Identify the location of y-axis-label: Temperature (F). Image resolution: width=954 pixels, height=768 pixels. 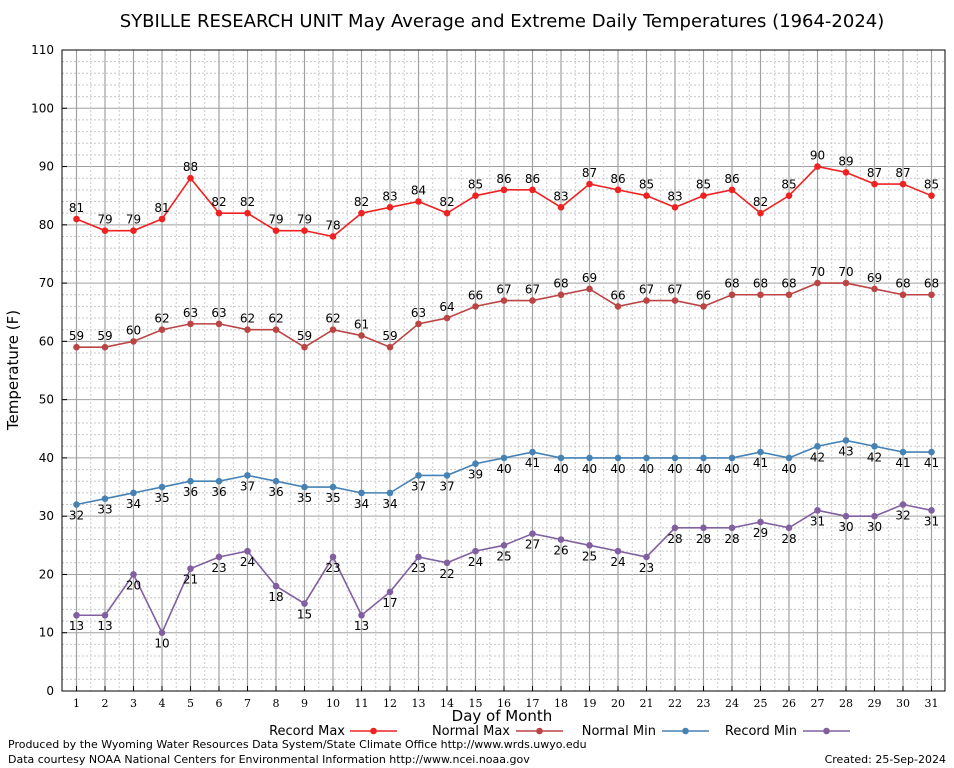
(13, 370).